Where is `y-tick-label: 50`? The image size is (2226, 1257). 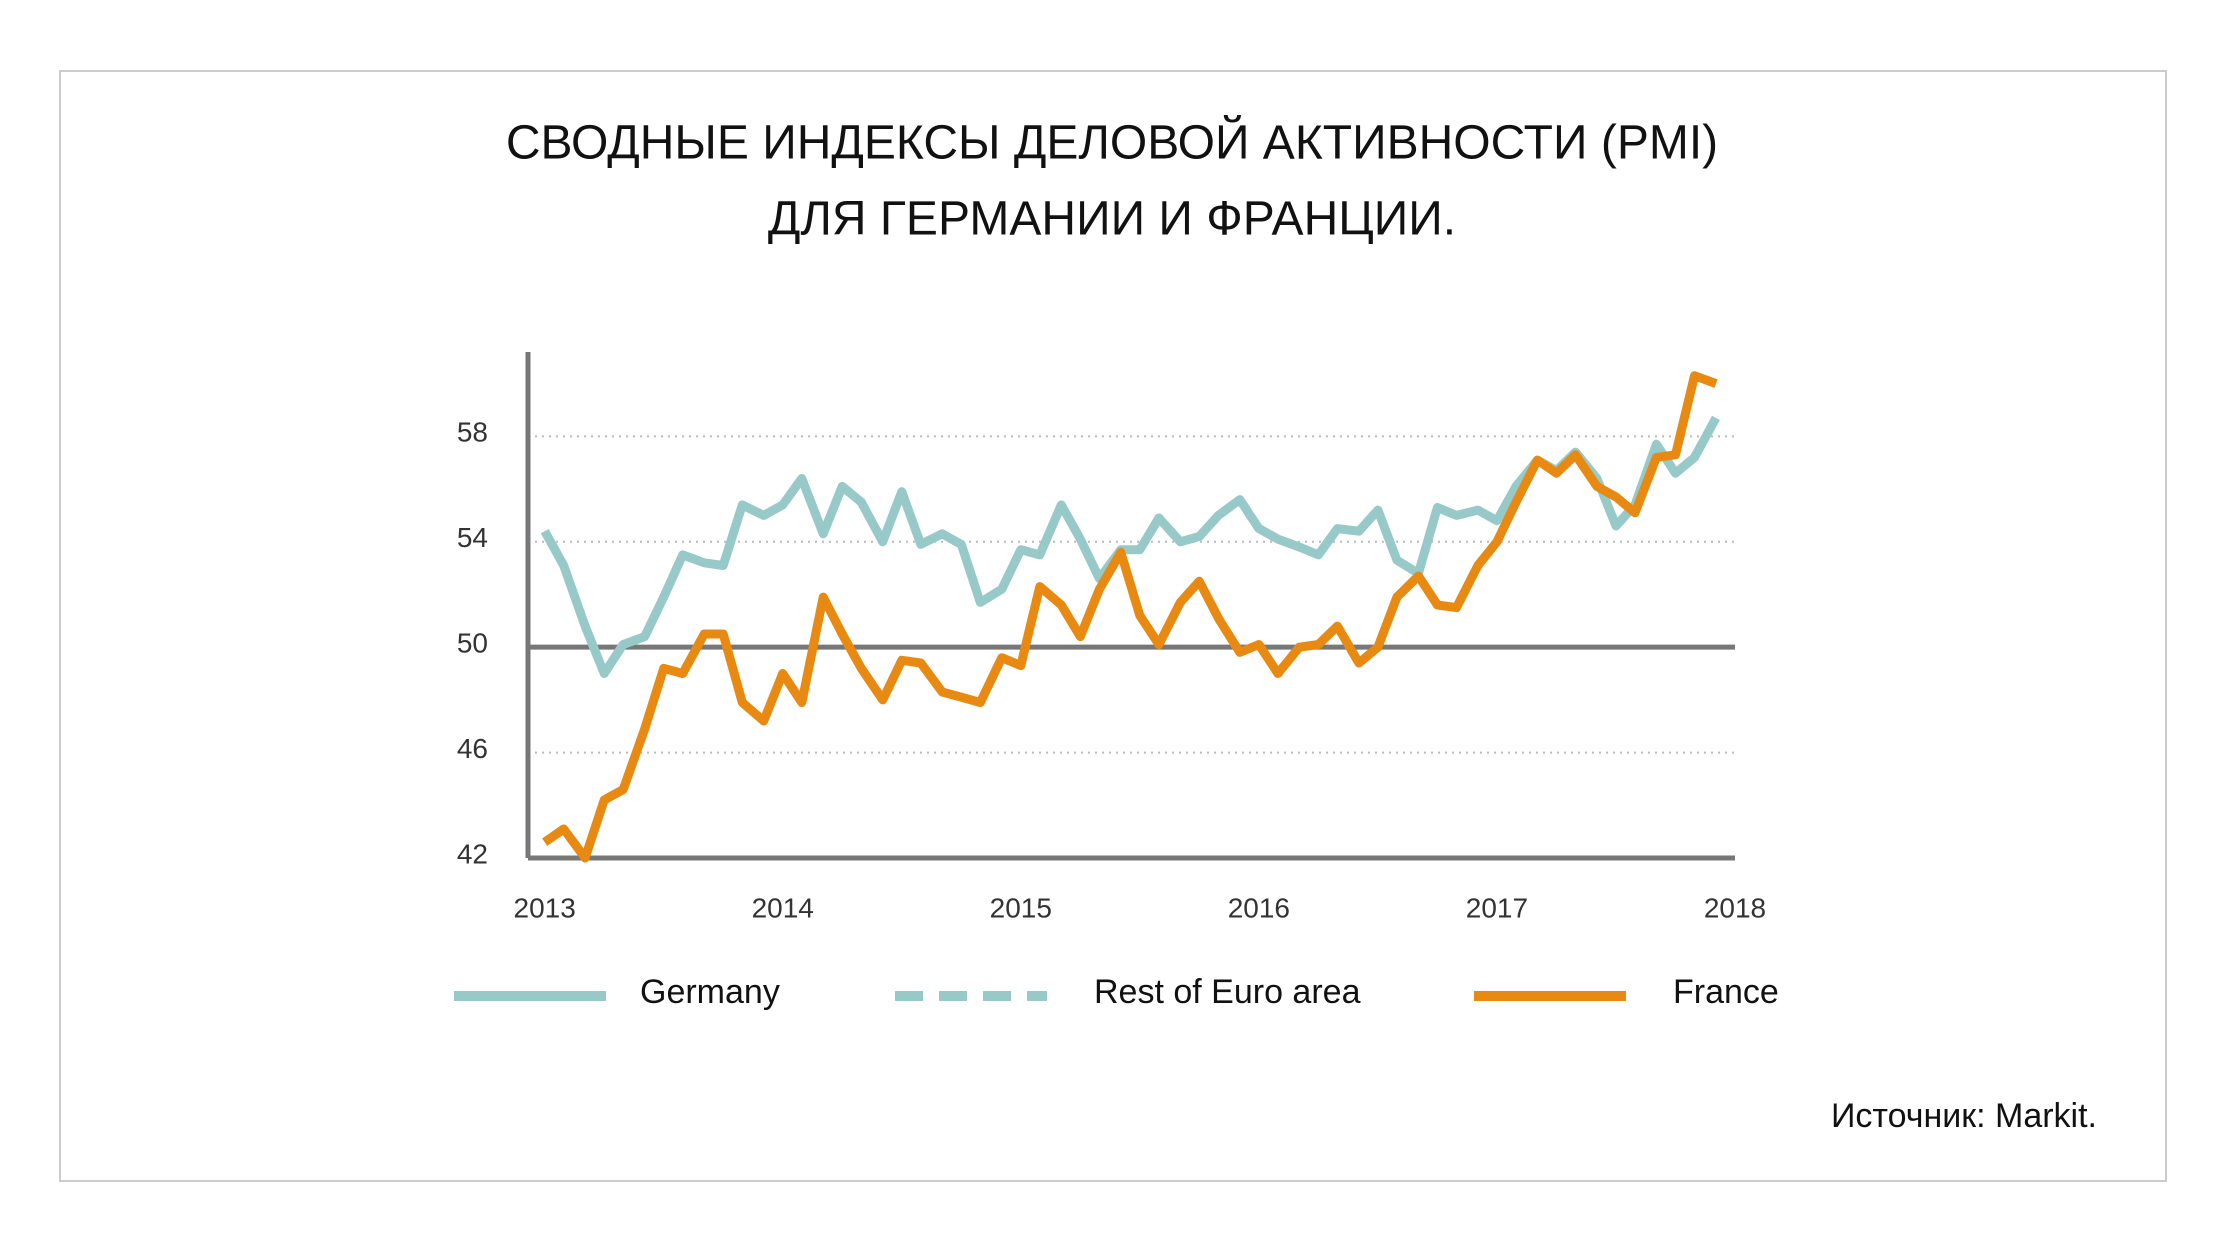 y-tick-label: 50 is located at coordinates (472, 643).